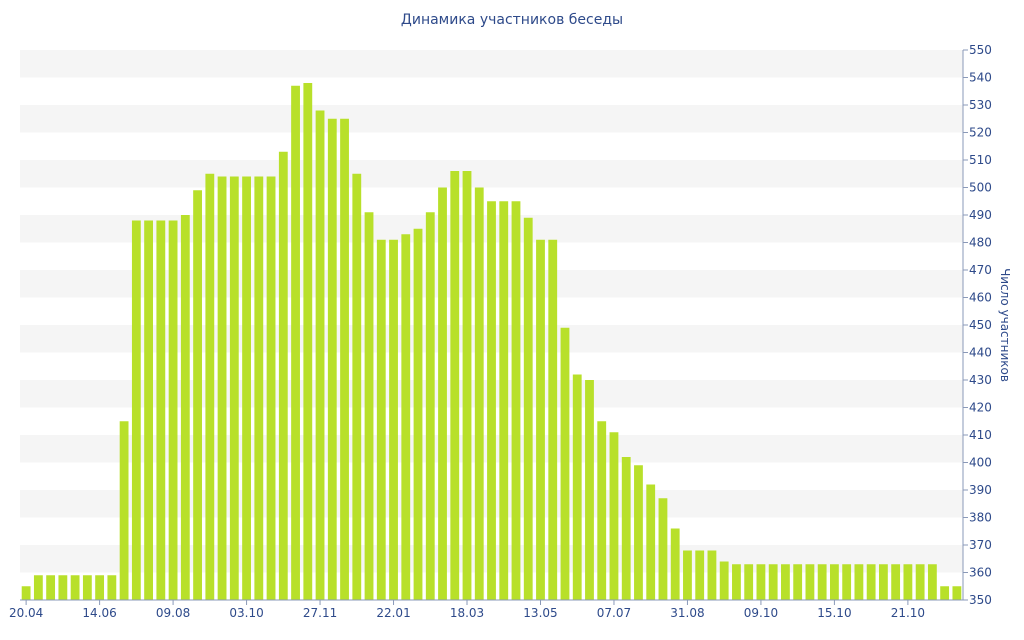 The width and height of the screenshot is (1024, 640). What do you see at coordinates (980, 545) in the screenshot?
I see `y-tick-label: 370` at bounding box center [980, 545].